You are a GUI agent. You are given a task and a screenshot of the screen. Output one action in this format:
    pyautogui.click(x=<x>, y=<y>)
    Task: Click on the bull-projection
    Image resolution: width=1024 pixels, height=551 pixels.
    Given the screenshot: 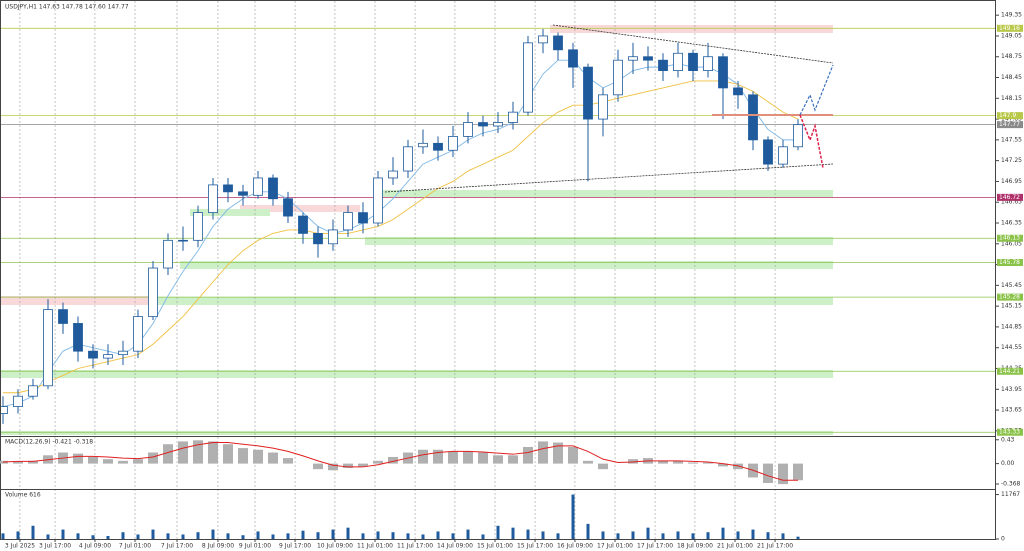 What is the action you would take?
    pyautogui.click(x=816, y=90)
    